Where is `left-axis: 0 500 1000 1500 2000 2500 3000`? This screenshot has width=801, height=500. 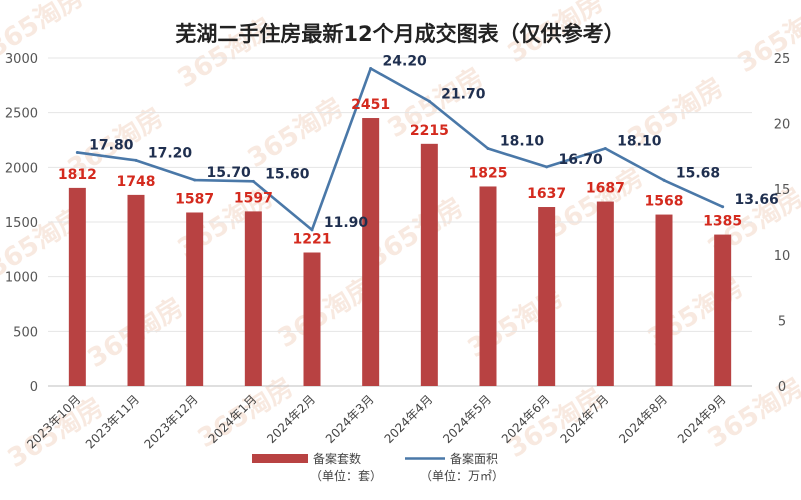 left-axis: 0 500 1000 1500 2000 2500 3000 is located at coordinates (21, 223).